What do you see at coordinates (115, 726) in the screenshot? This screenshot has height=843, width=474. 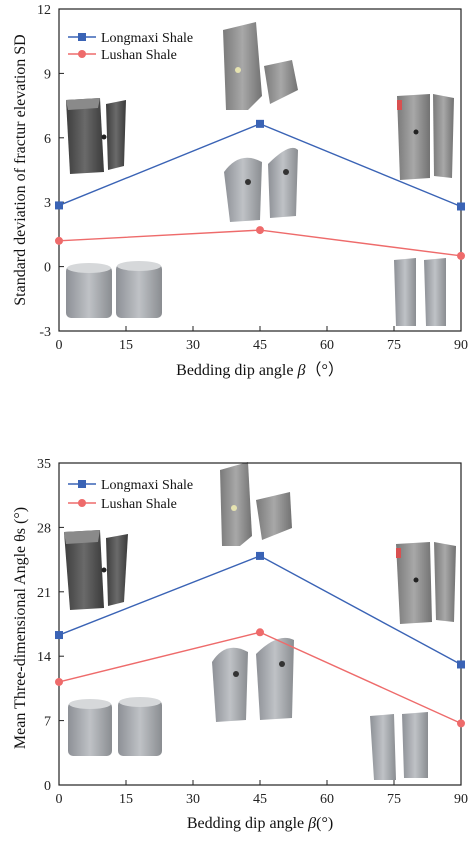 I see `photo-0deg-lushan-b` at bounding box center [115, 726].